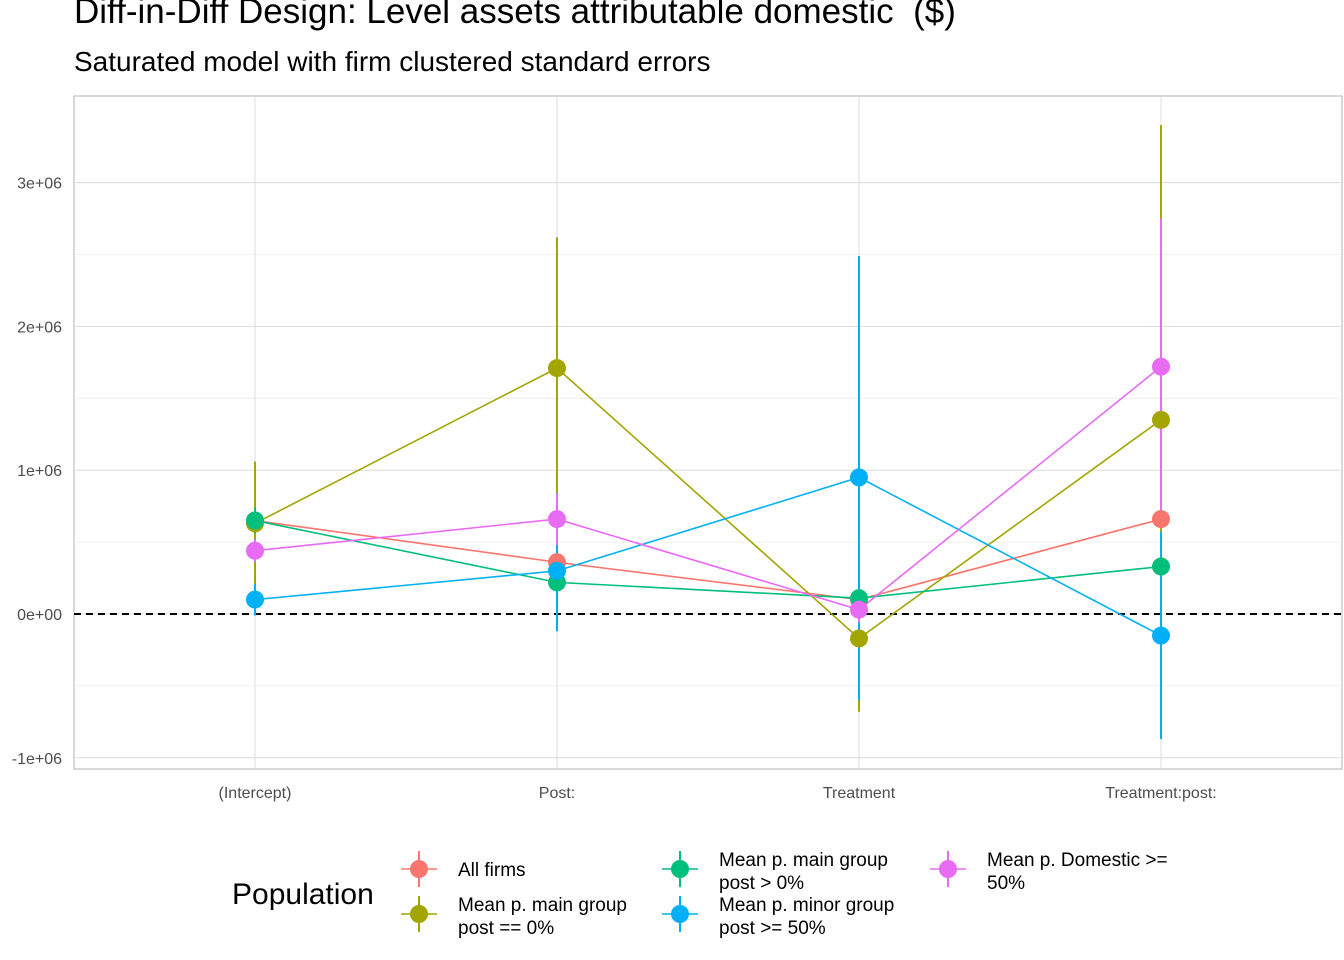 This screenshot has width=1344, height=960. I want to click on legend-entry: Mean p. main group post > 0%, so click(775, 872).